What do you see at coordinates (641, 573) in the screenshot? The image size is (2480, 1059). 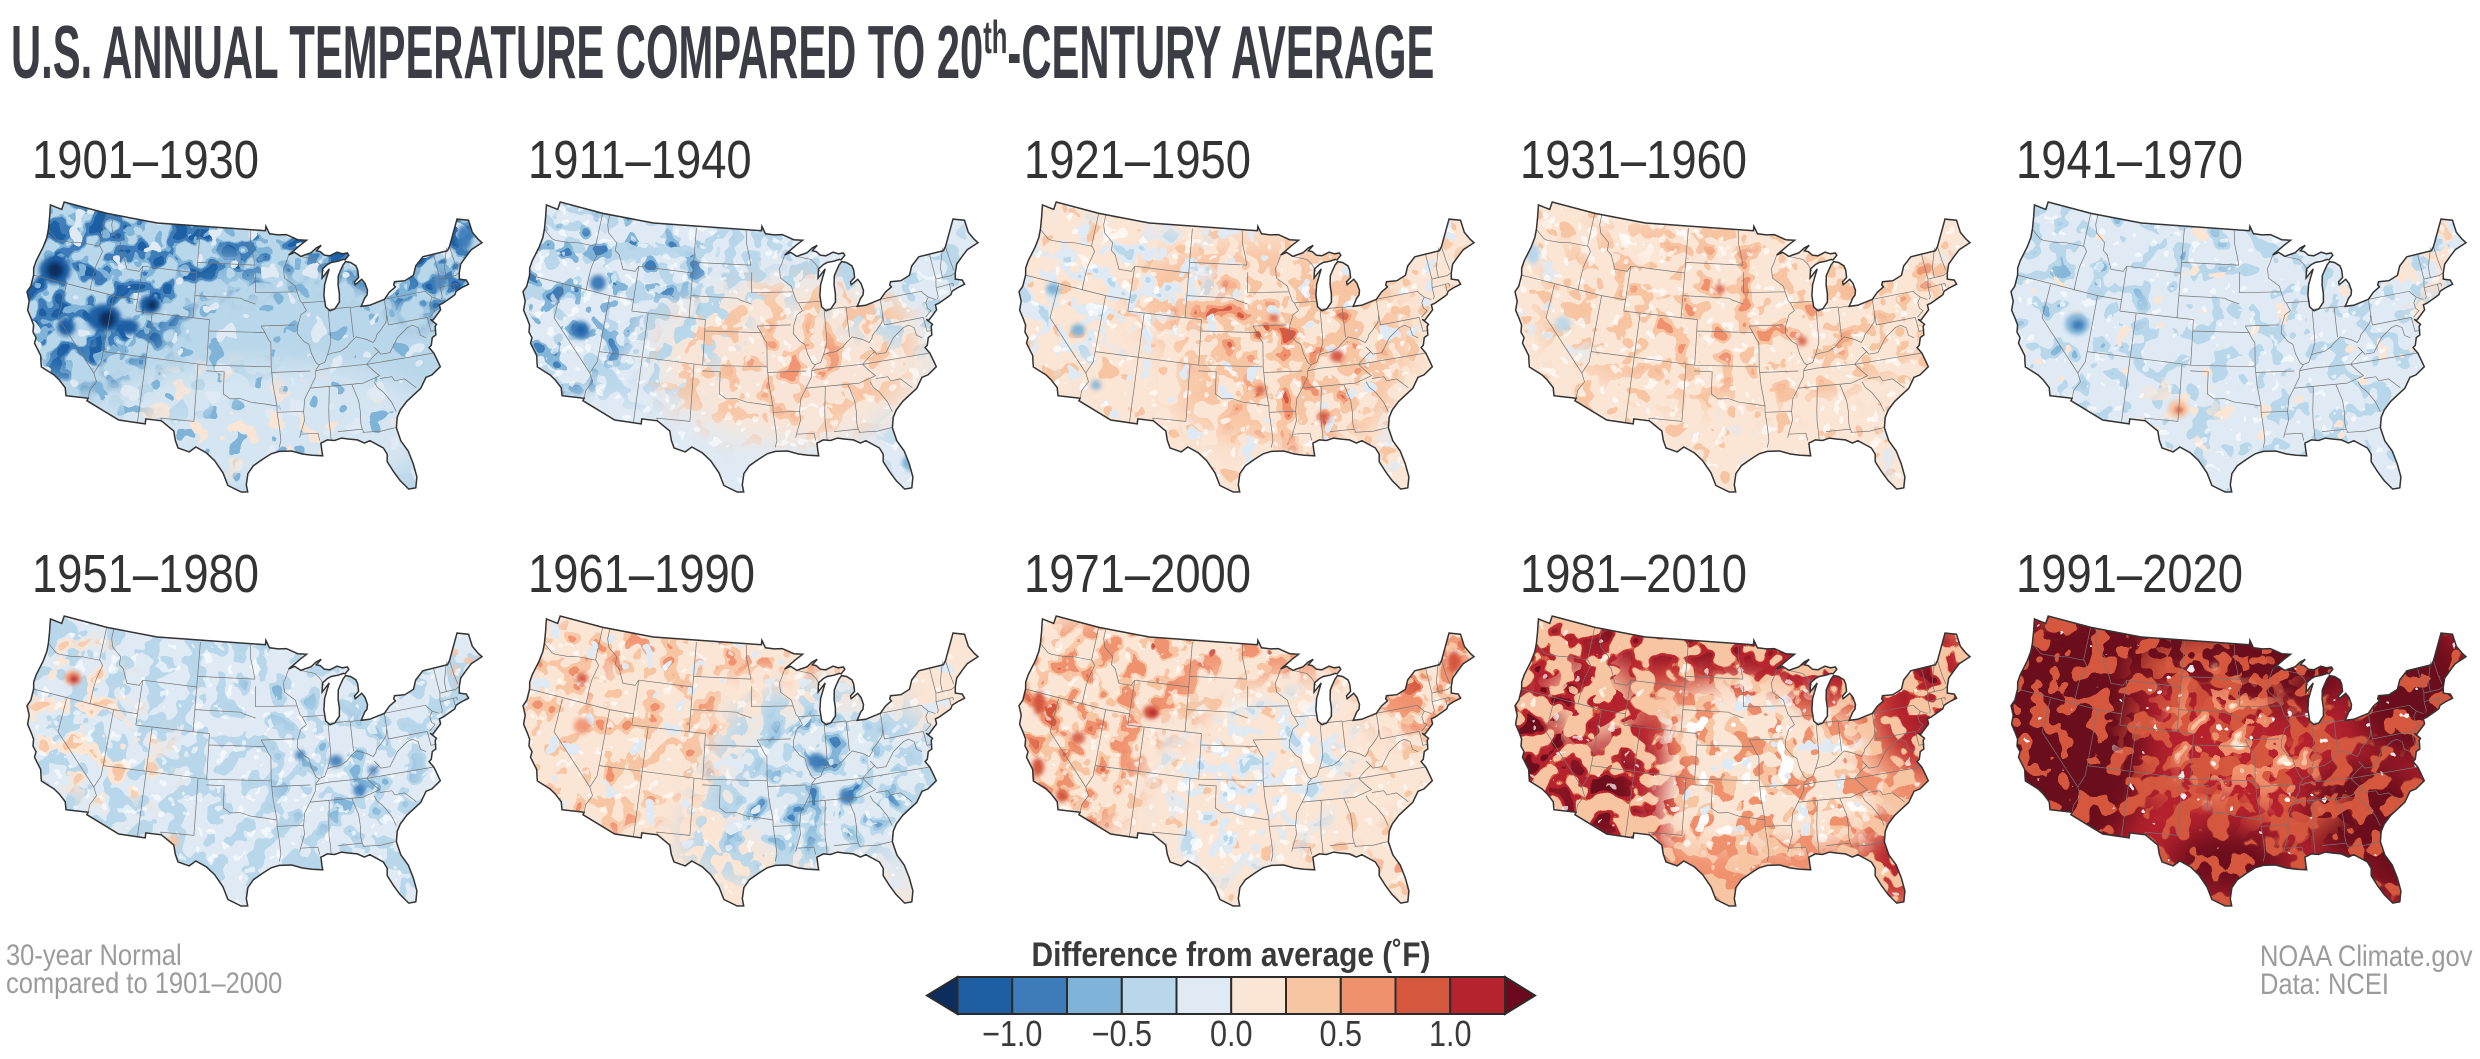 I see `svg-text: 1961–1990` at bounding box center [641, 573].